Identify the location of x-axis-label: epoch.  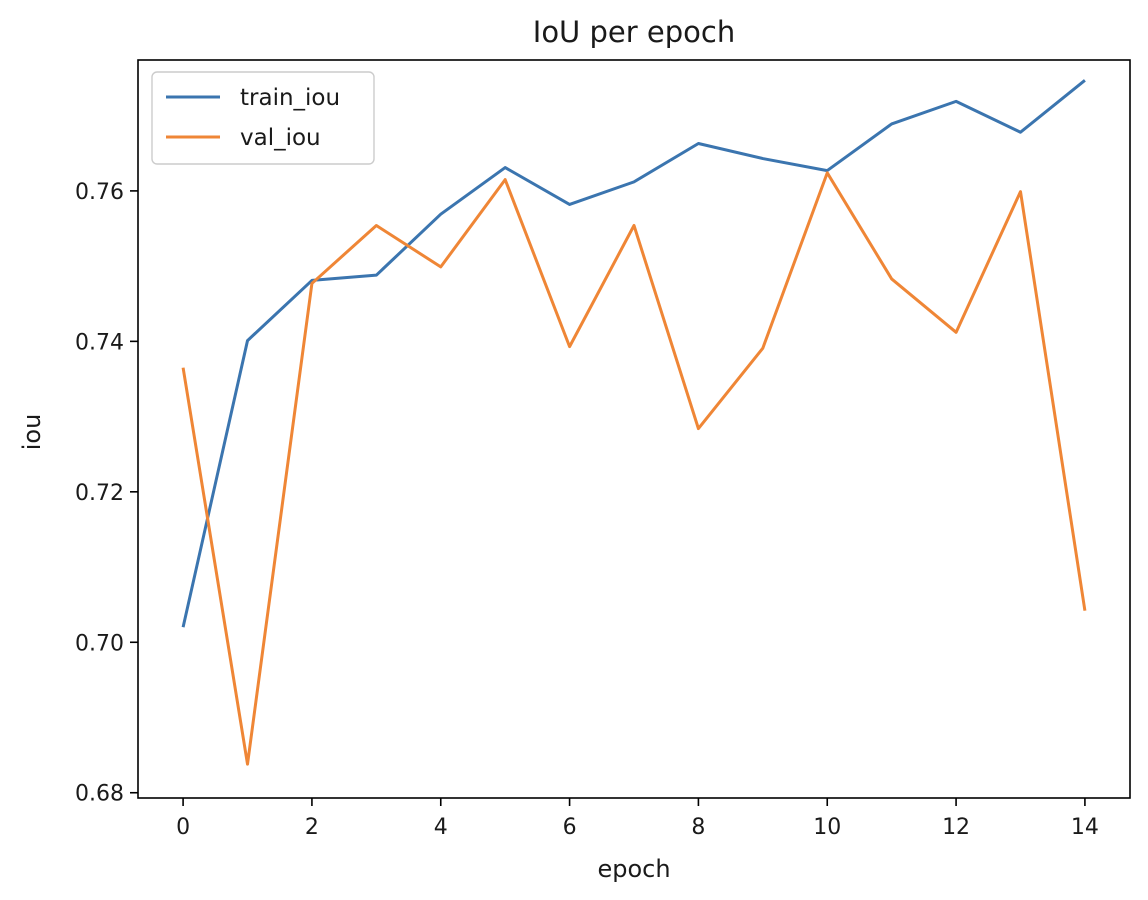
(633, 869).